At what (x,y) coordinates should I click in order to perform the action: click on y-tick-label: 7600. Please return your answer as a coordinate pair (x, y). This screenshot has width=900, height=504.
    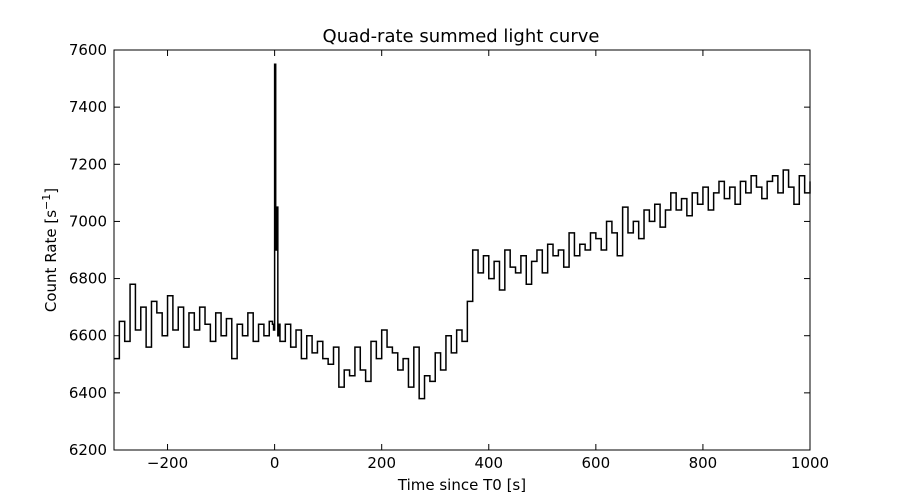
    Looking at the image, I should click on (88, 50).